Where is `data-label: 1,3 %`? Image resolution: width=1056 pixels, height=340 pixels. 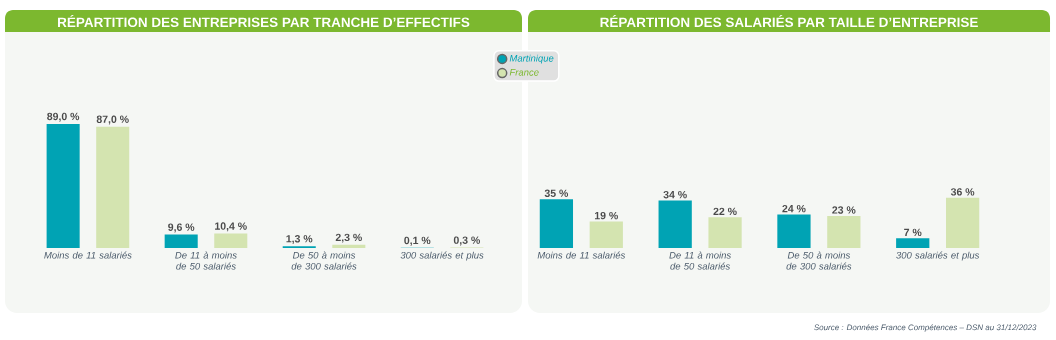
data-label: 1,3 % is located at coordinates (299, 239).